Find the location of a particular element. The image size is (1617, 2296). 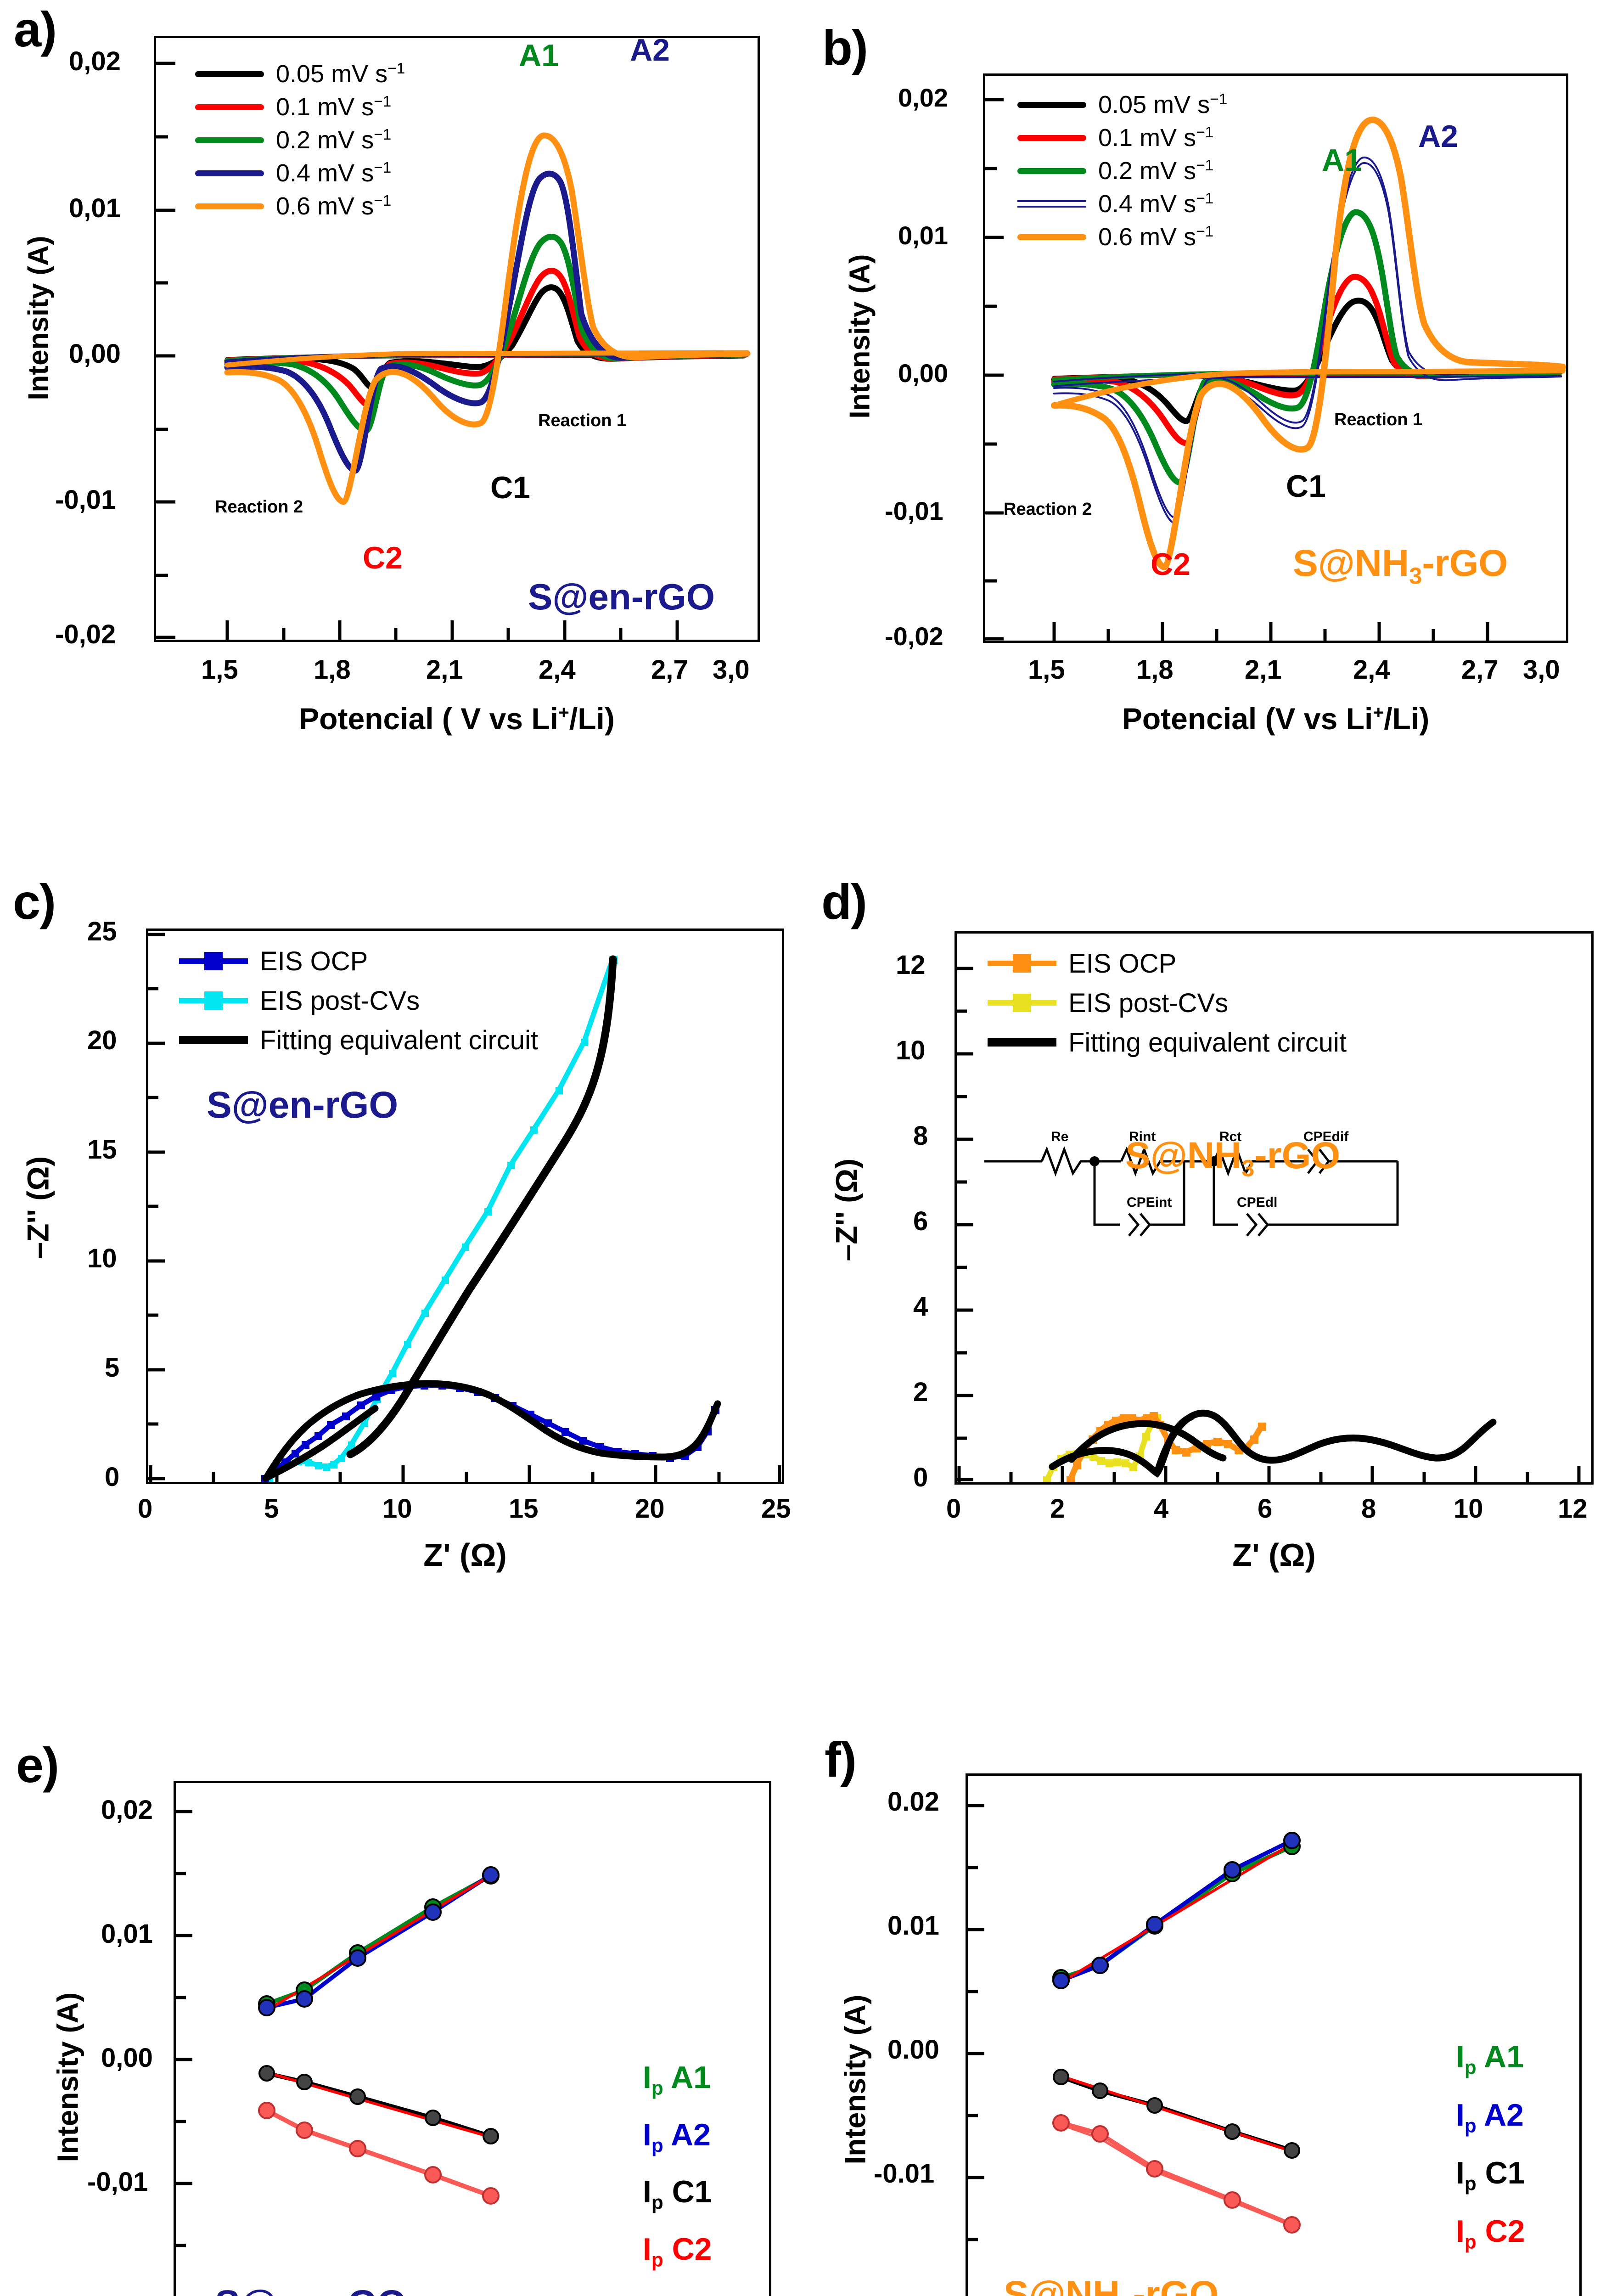

panel-a-legend-item-1: 0.1 mV s−1 is located at coordinates (300, 107).